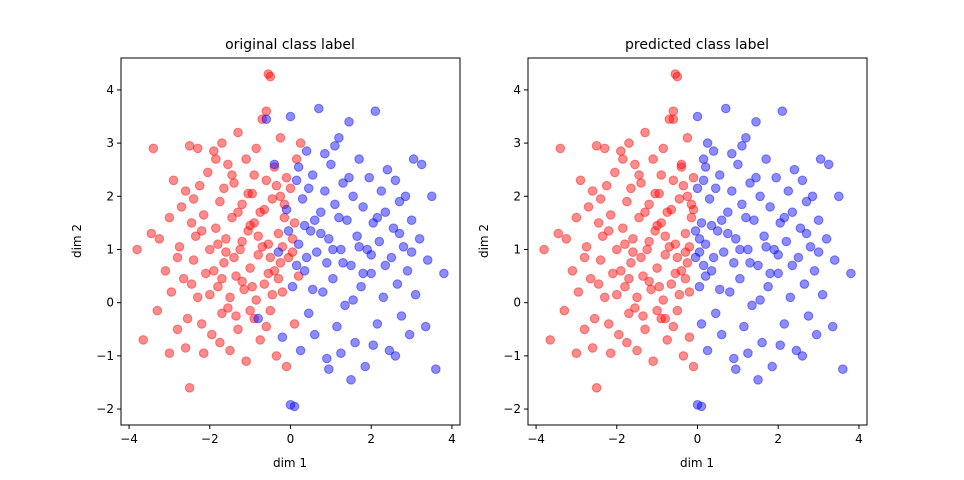 The image size is (964, 480). What do you see at coordinates (536, 439) in the screenshot?
I see `x-tick-label: −4` at bounding box center [536, 439].